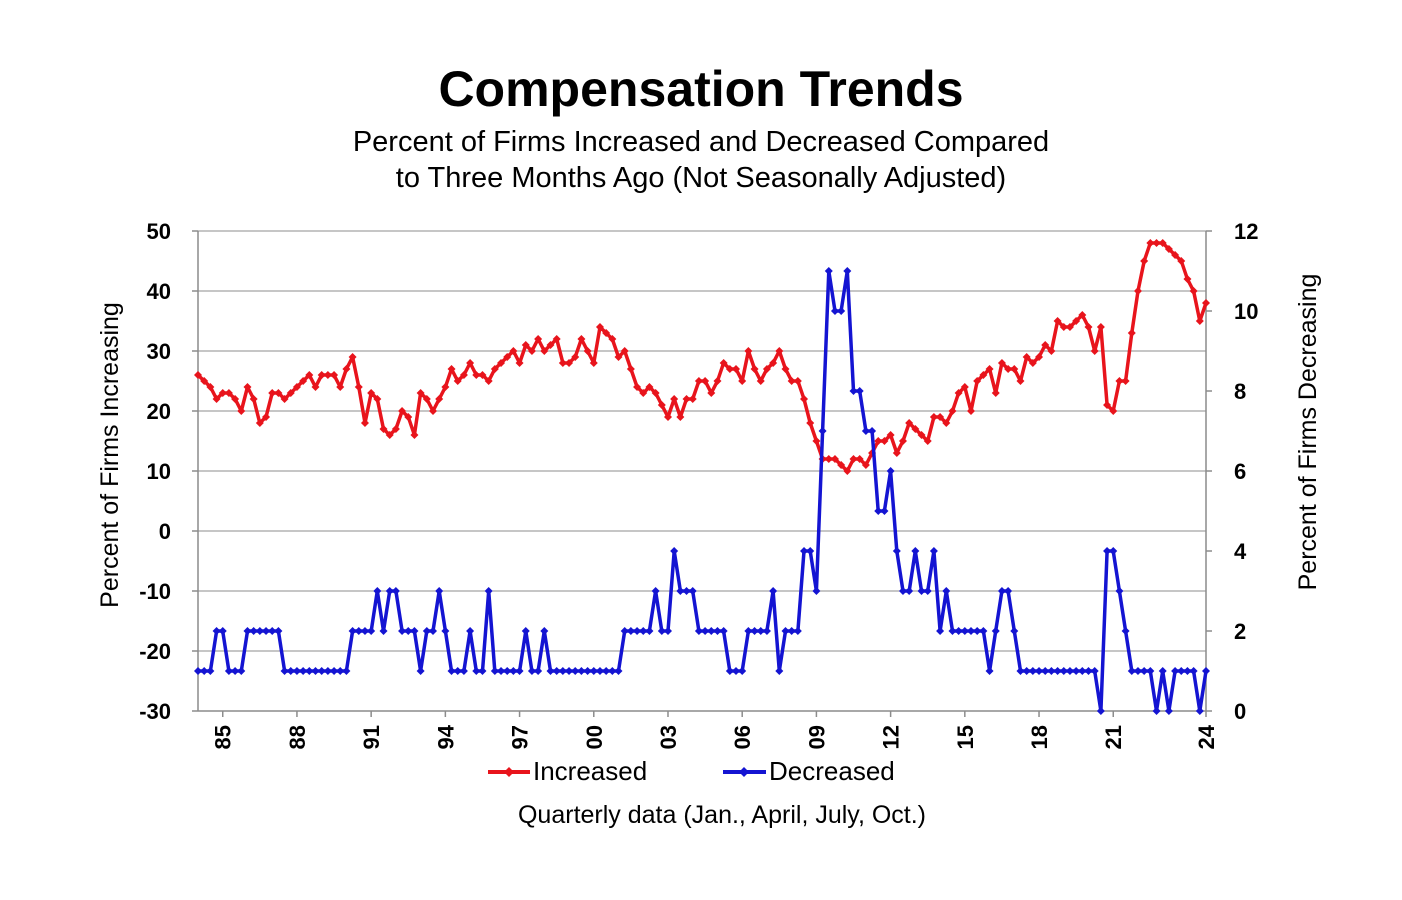 The width and height of the screenshot is (1402, 900). Describe the element at coordinates (445, 736) in the screenshot. I see `x-tick-label: 94` at that location.